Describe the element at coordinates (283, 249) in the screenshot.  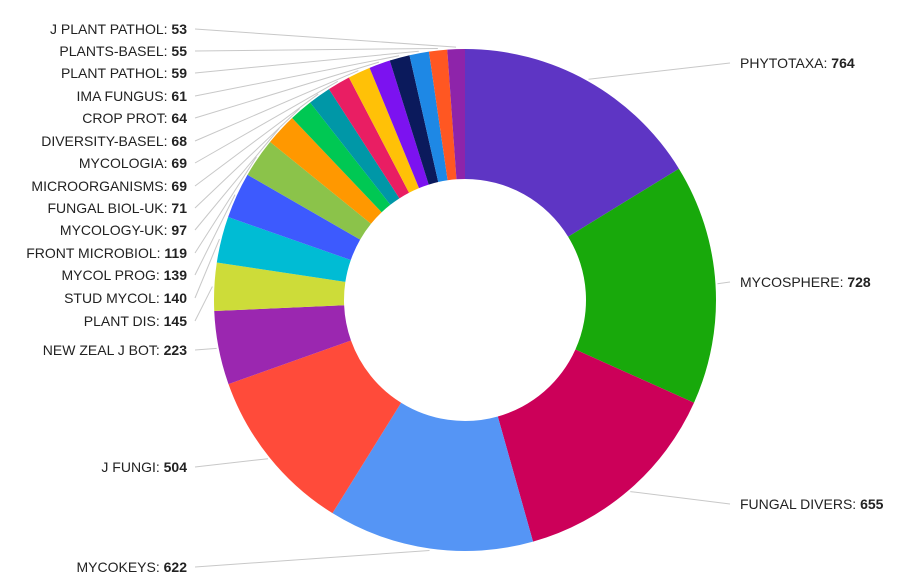
I see `slice-stud-mycol` at that location.